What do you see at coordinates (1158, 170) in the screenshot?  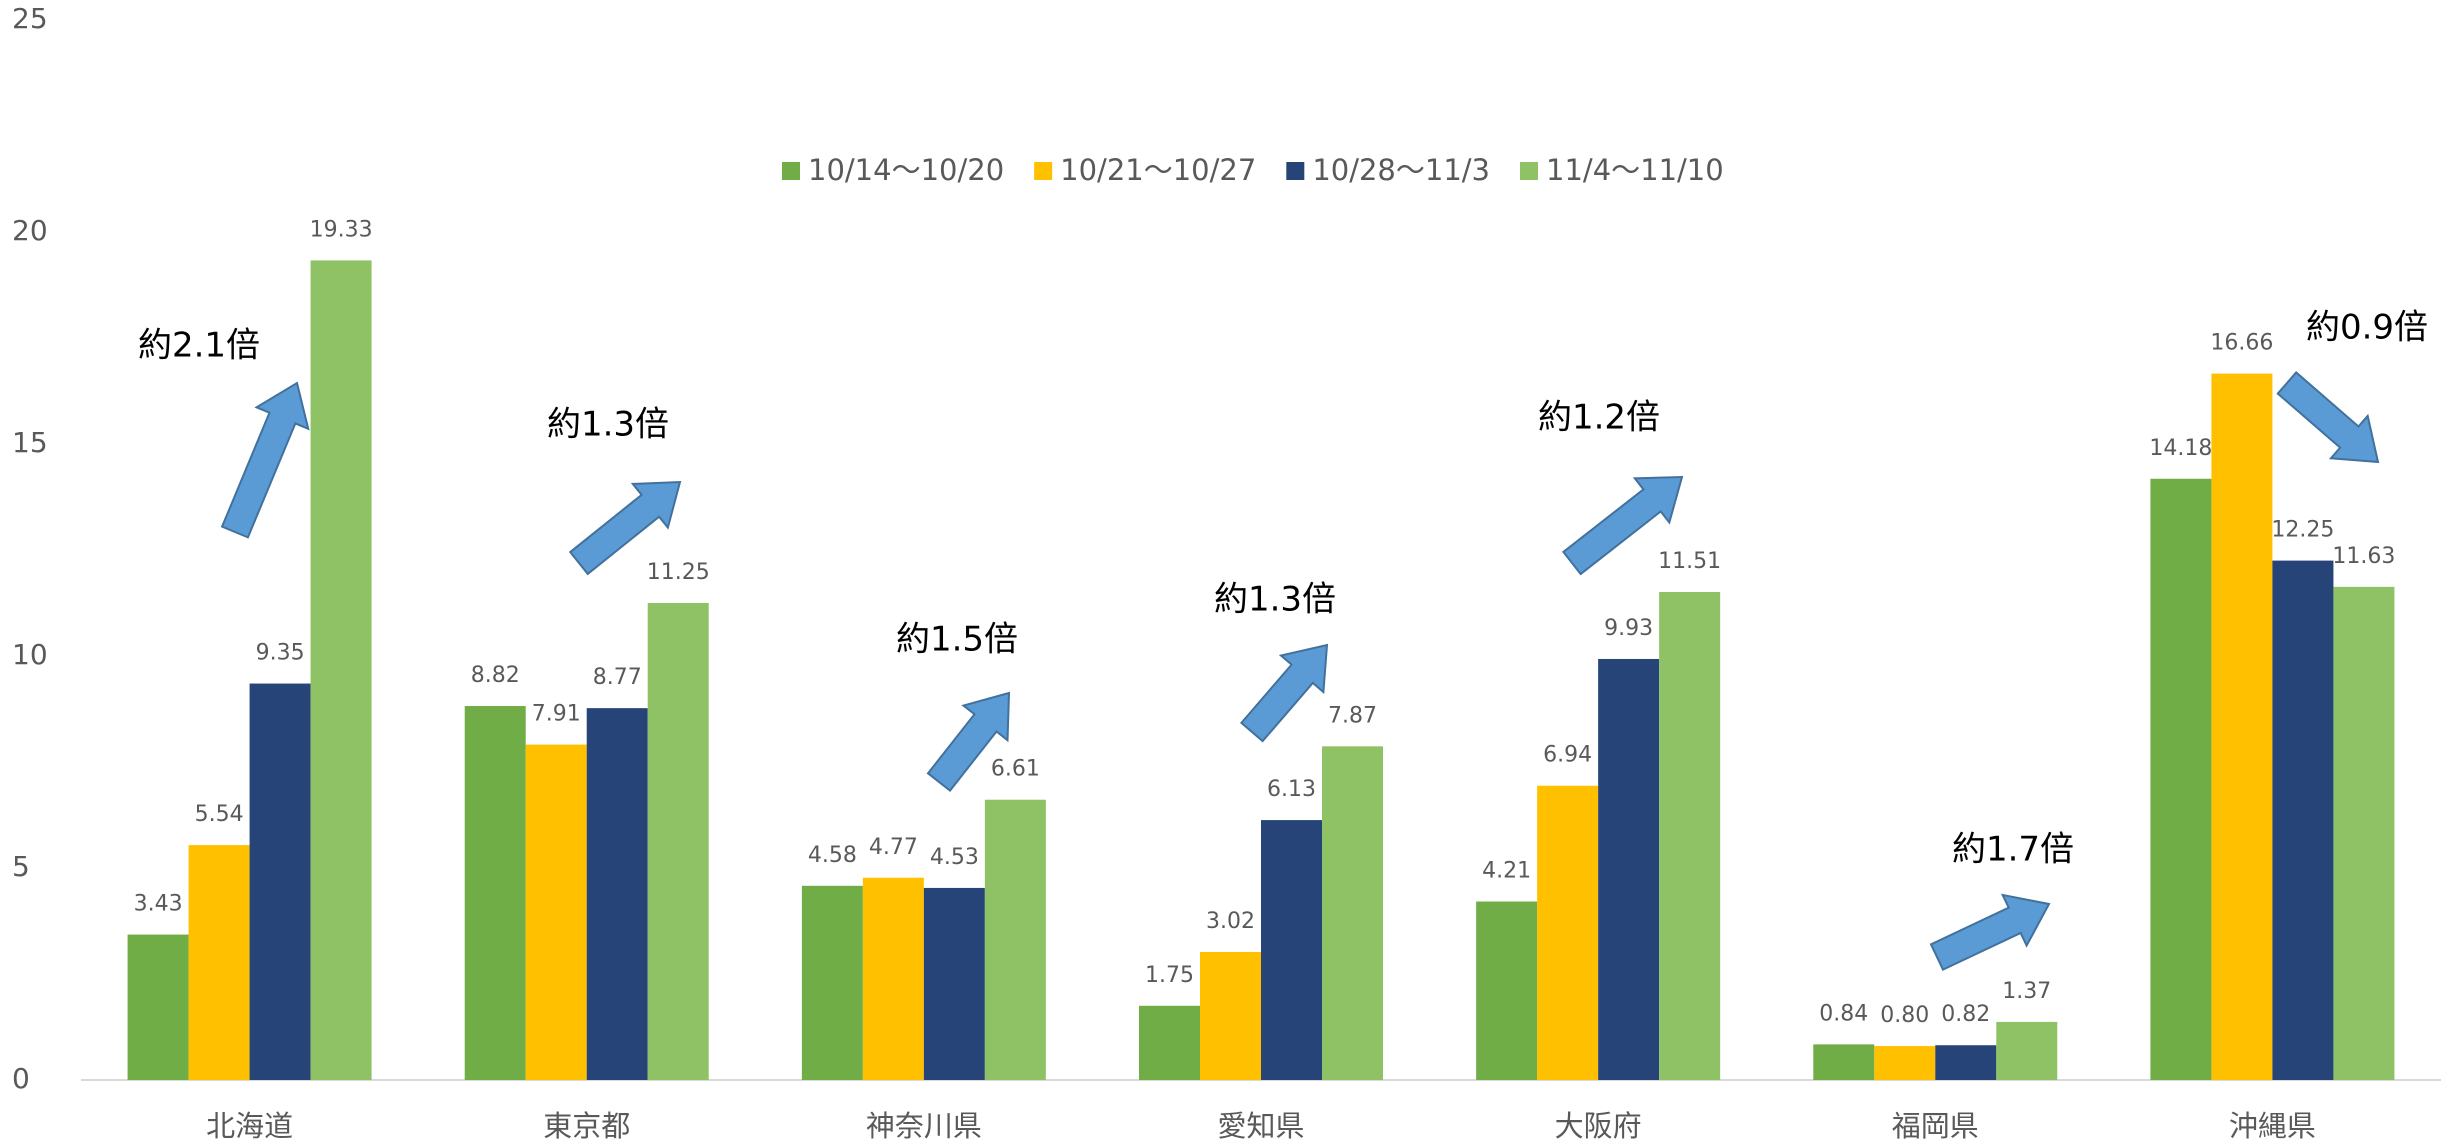 I see `legend-label: 10/21～10/27` at bounding box center [1158, 170].